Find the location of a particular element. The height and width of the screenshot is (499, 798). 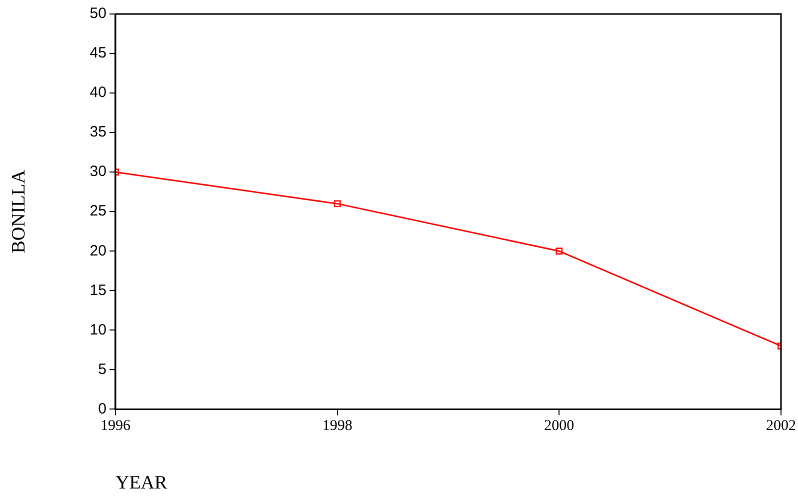

y-tick-label: 40 is located at coordinates (98, 93).